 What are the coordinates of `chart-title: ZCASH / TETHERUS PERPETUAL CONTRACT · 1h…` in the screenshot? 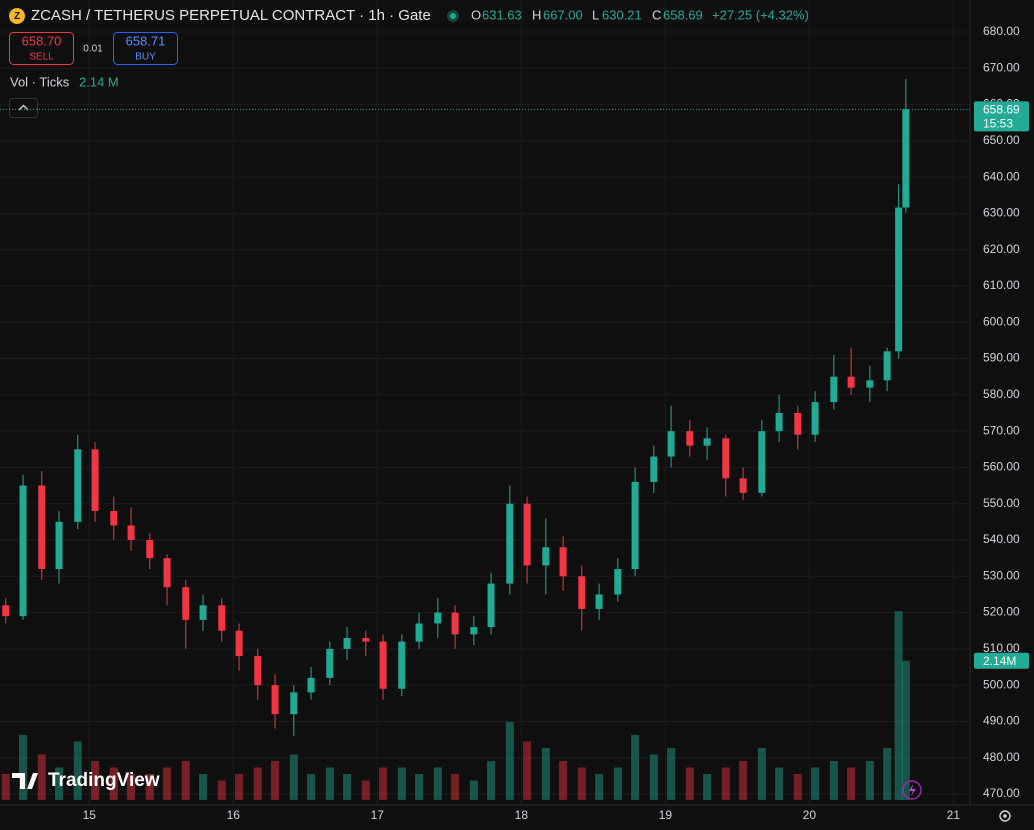 It's located at (231, 15).